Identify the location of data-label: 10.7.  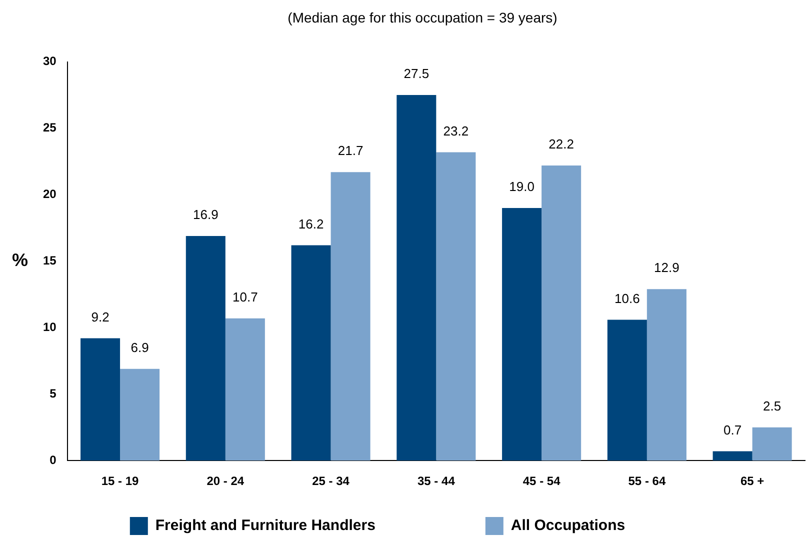
(245, 296).